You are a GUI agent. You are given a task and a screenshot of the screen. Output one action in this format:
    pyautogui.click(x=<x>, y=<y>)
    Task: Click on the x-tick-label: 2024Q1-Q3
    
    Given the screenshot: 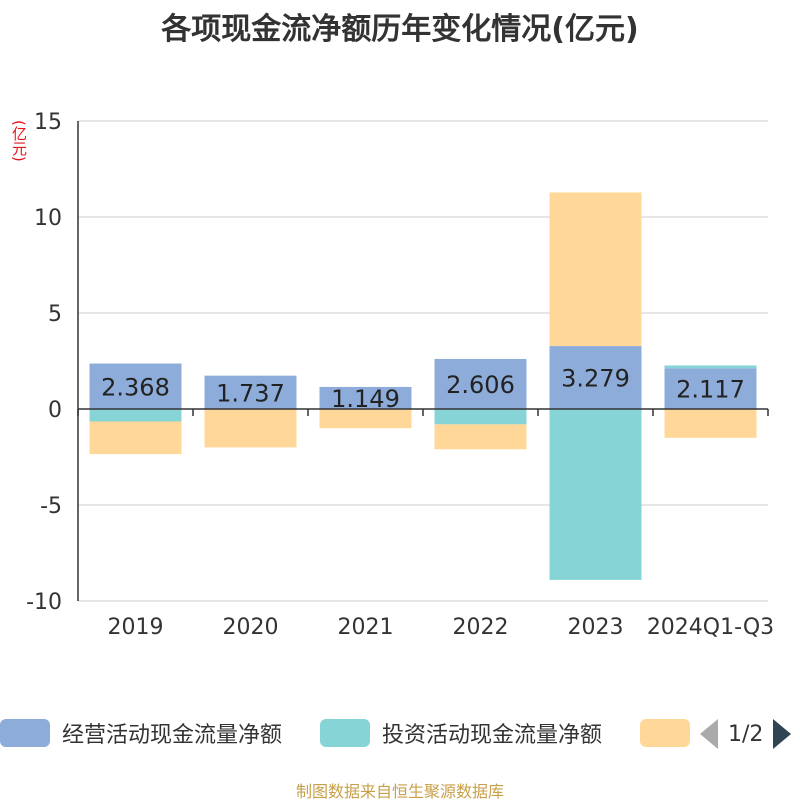 What is the action you would take?
    pyautogui.click(x=710, y=627)
    